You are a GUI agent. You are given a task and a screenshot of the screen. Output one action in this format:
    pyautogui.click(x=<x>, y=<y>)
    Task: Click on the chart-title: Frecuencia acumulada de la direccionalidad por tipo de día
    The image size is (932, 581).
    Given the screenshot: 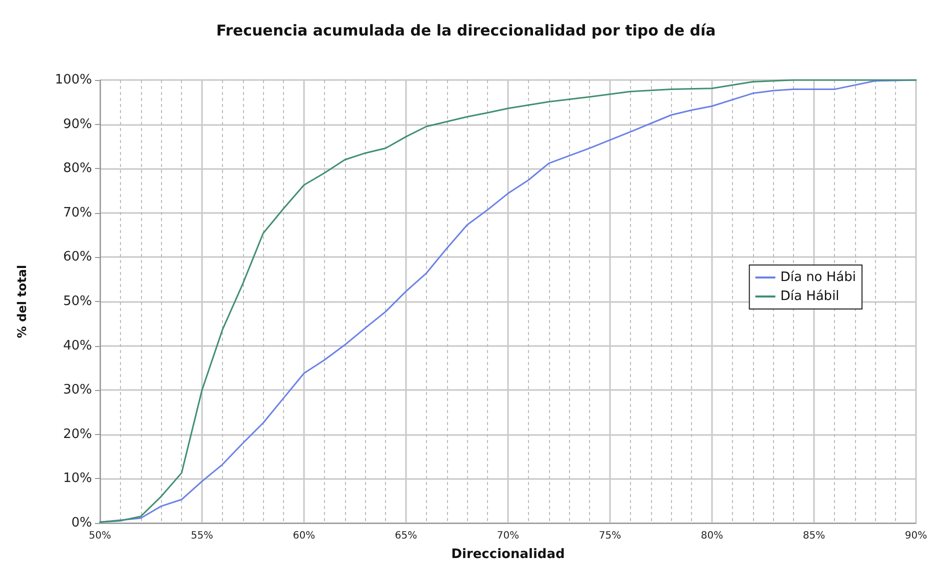 What is the action you would take?
    pyautogui.click(x=466, y=31)
    